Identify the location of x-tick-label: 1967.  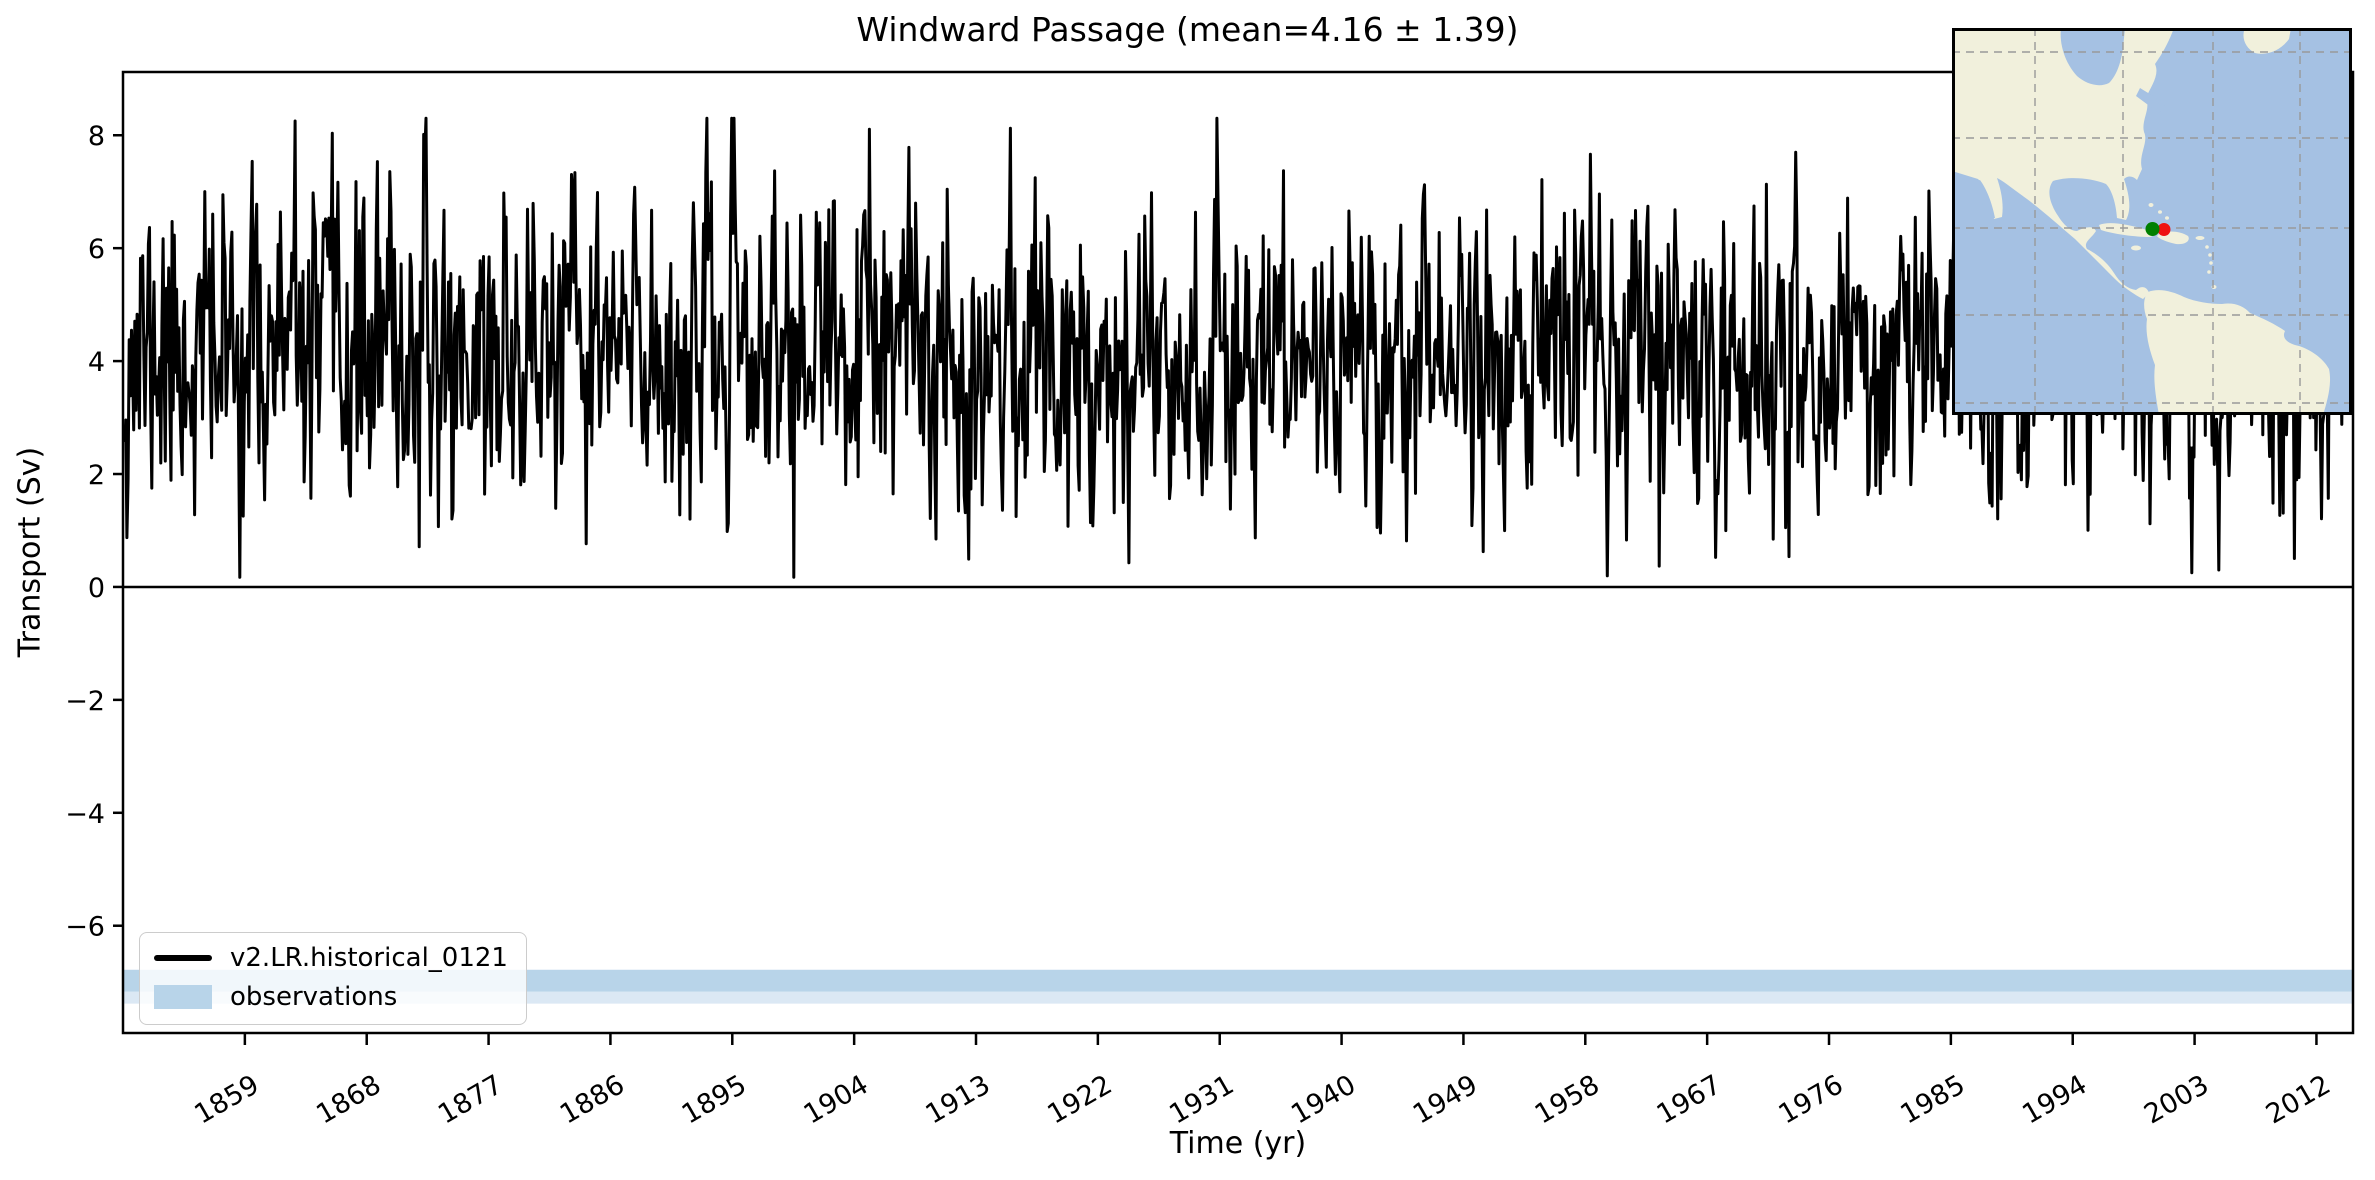
(1689, 1099).